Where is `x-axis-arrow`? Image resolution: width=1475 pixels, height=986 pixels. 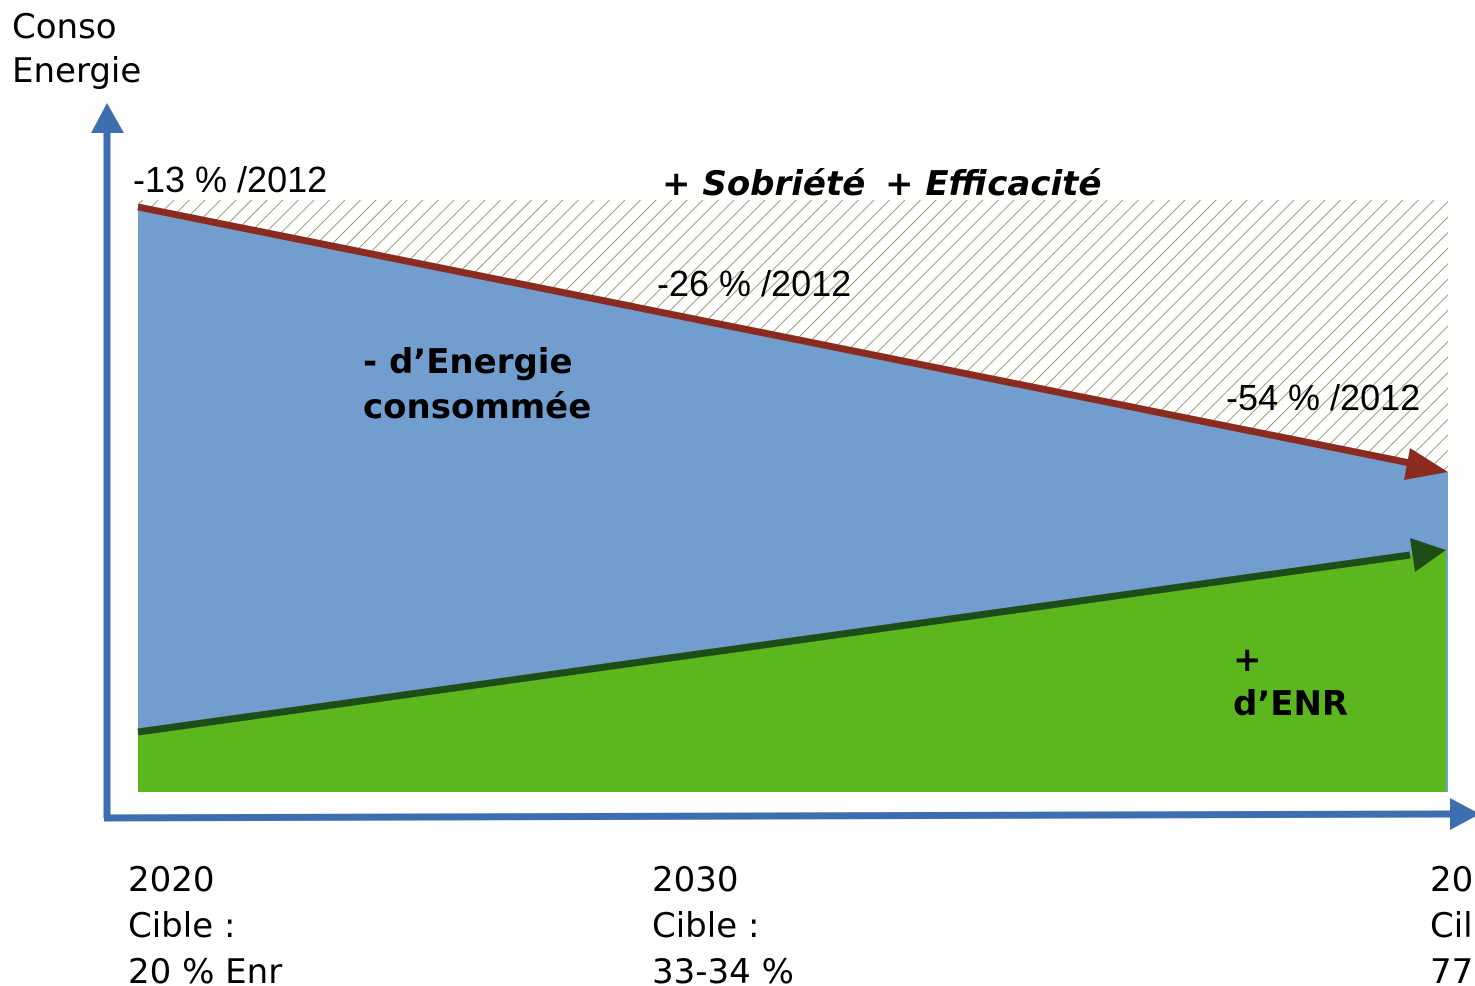 x-axis-arrow is located at coordinates (1462, 814).